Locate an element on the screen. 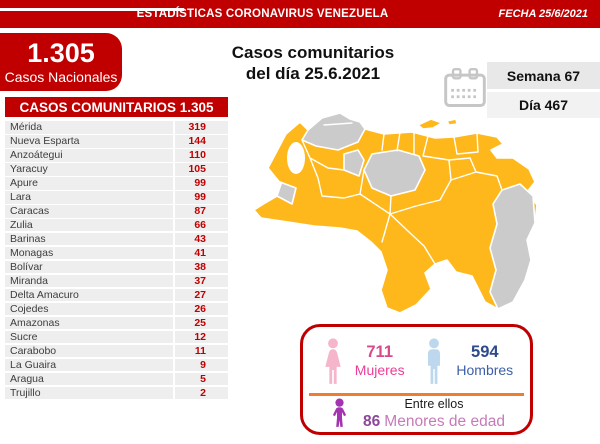 This screenshot has height=444, width=600. orange-divider is located at coordinates (416, 394).